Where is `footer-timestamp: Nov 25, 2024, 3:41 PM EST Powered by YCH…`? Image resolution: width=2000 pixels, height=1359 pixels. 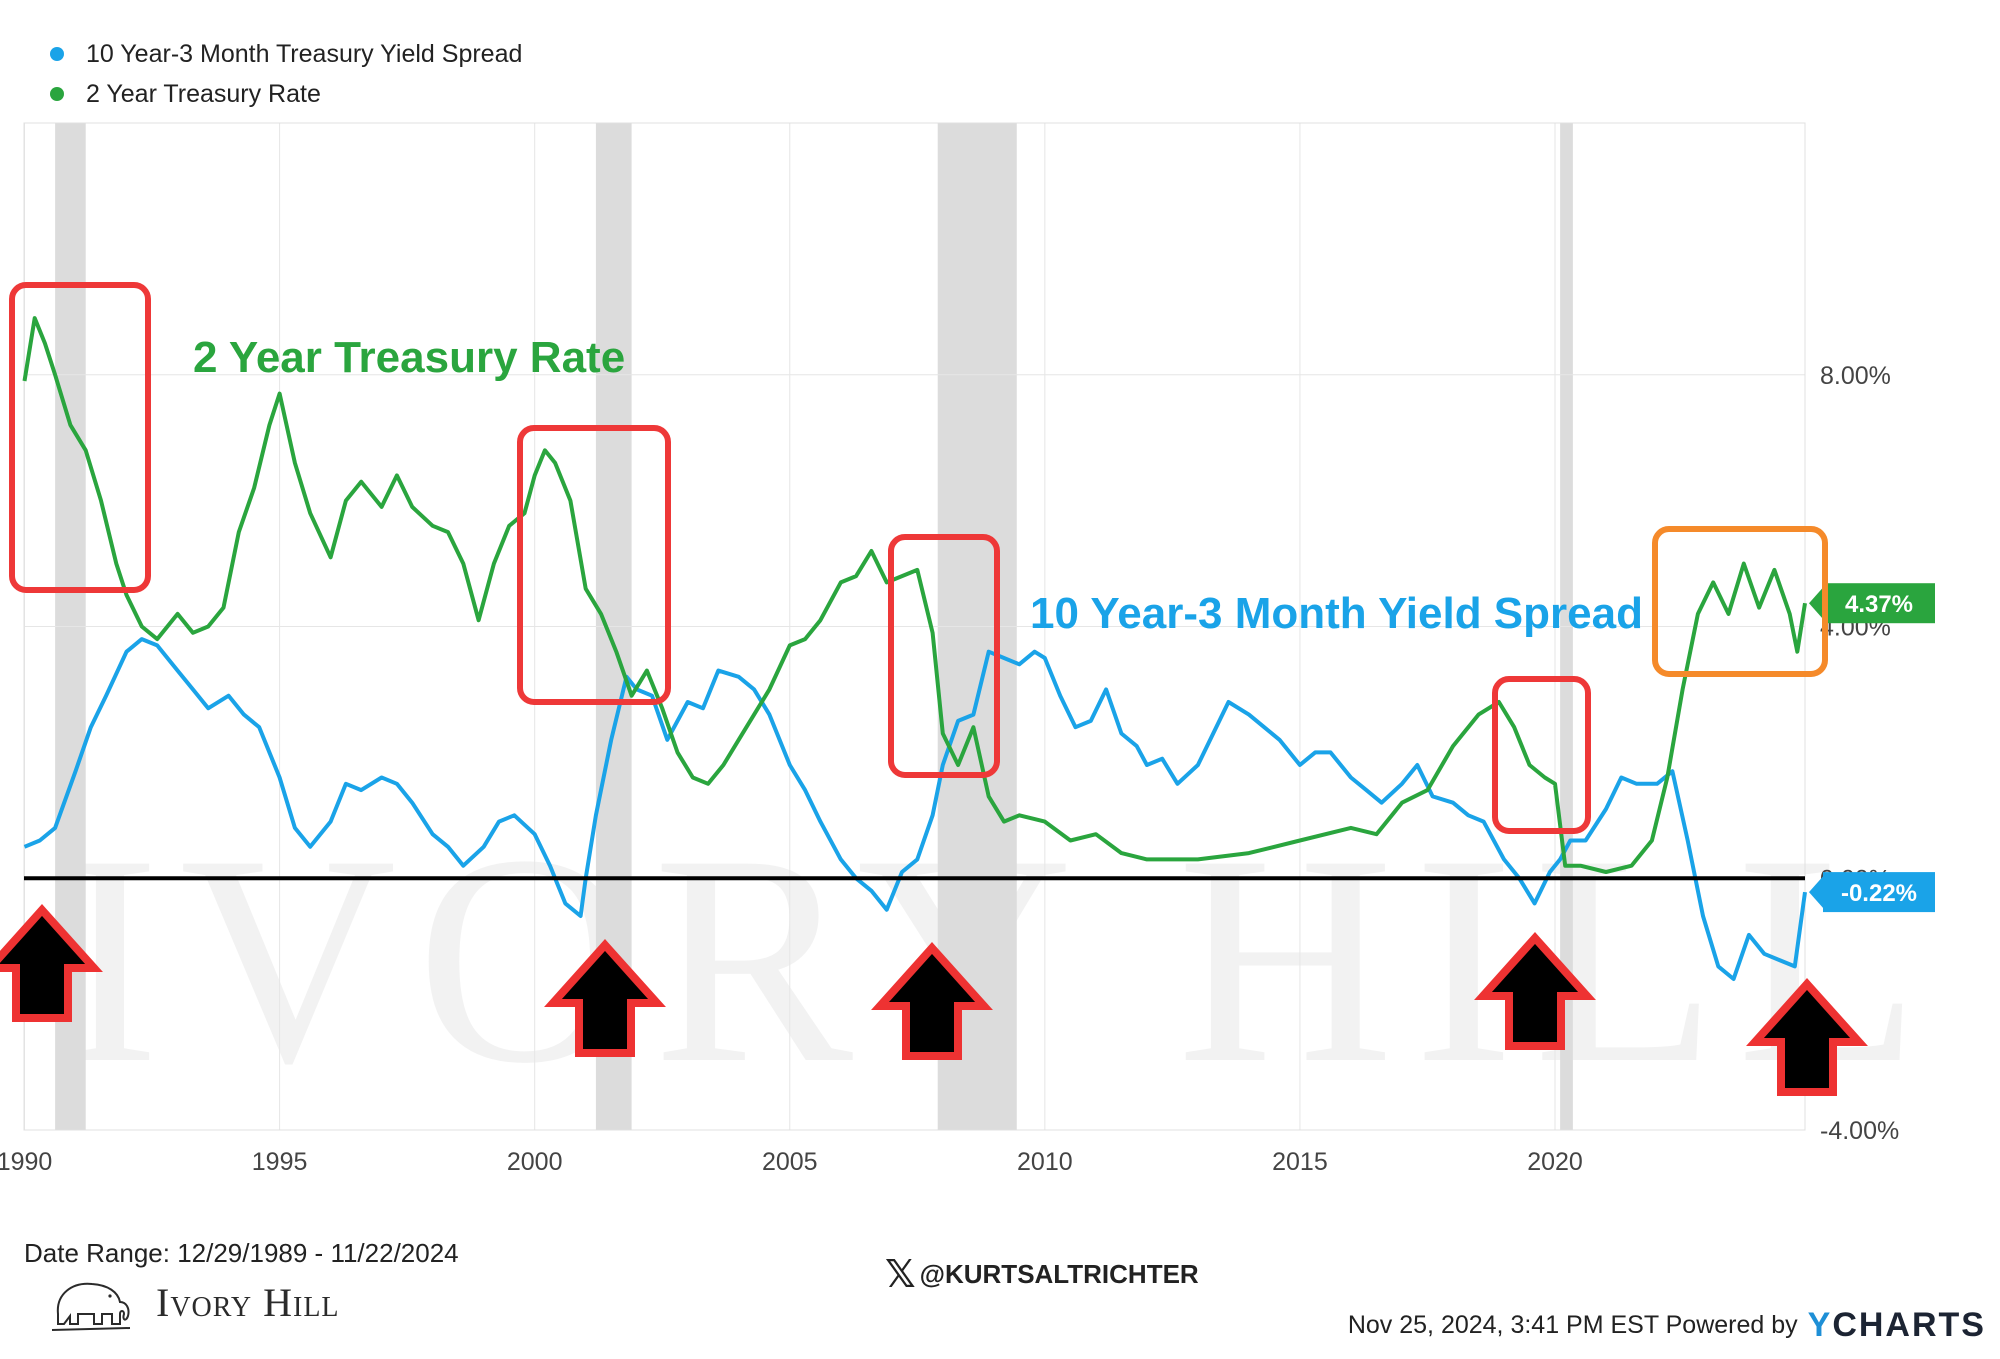
footer-timestamp: Nov 25, 2024, 3:41 PM EST Powered by YCH… is located at coordinates (1667, 1325).